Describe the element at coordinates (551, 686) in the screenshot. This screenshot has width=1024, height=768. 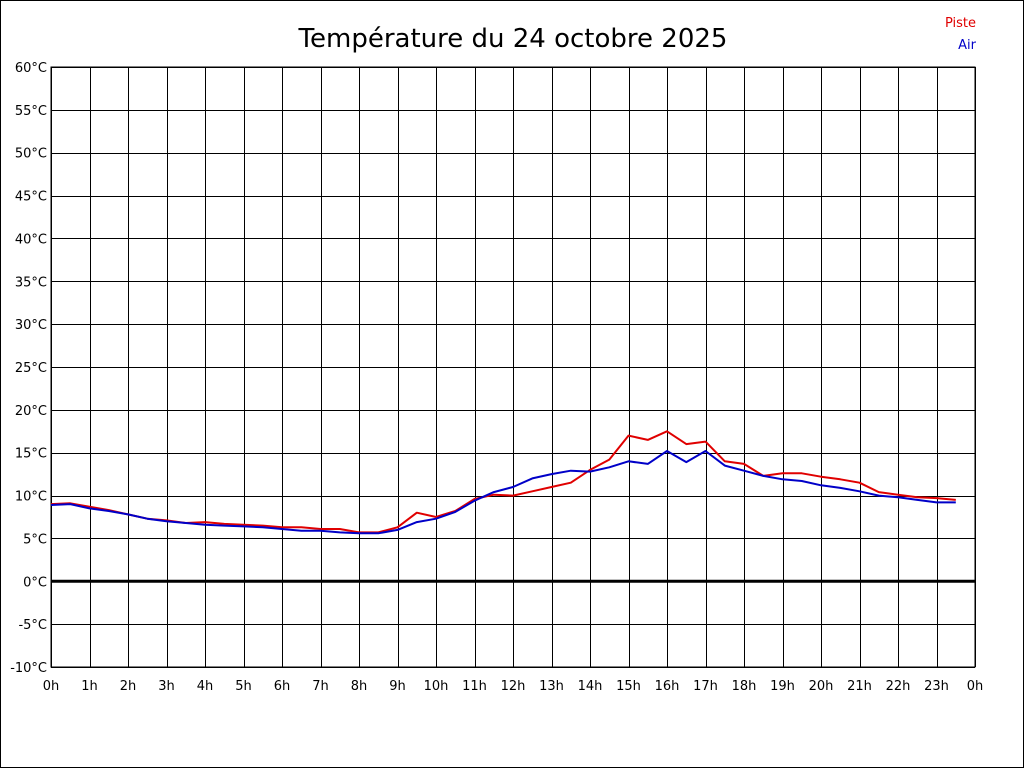
I see `x-tick-label: 13h` at that location.